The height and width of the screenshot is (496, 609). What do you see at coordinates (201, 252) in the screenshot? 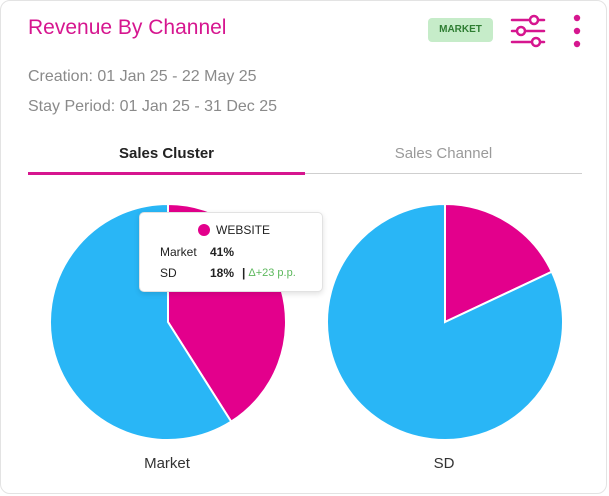
I see `tooltip-row-market: Market 41%` at bounding box center [201, 252].